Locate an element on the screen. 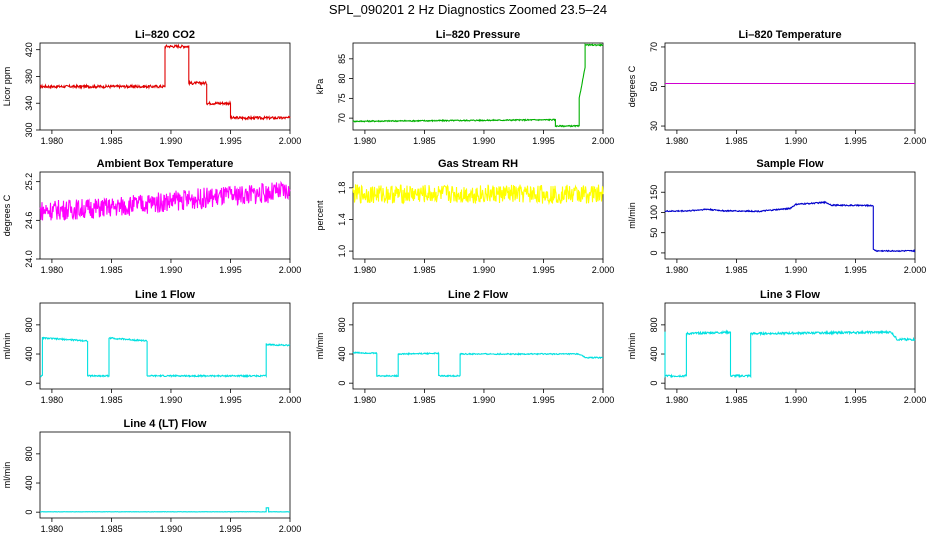 This screenshot has height=540, width=936. chart-title: Line 1 Flow is located at coordinates (165, 295).